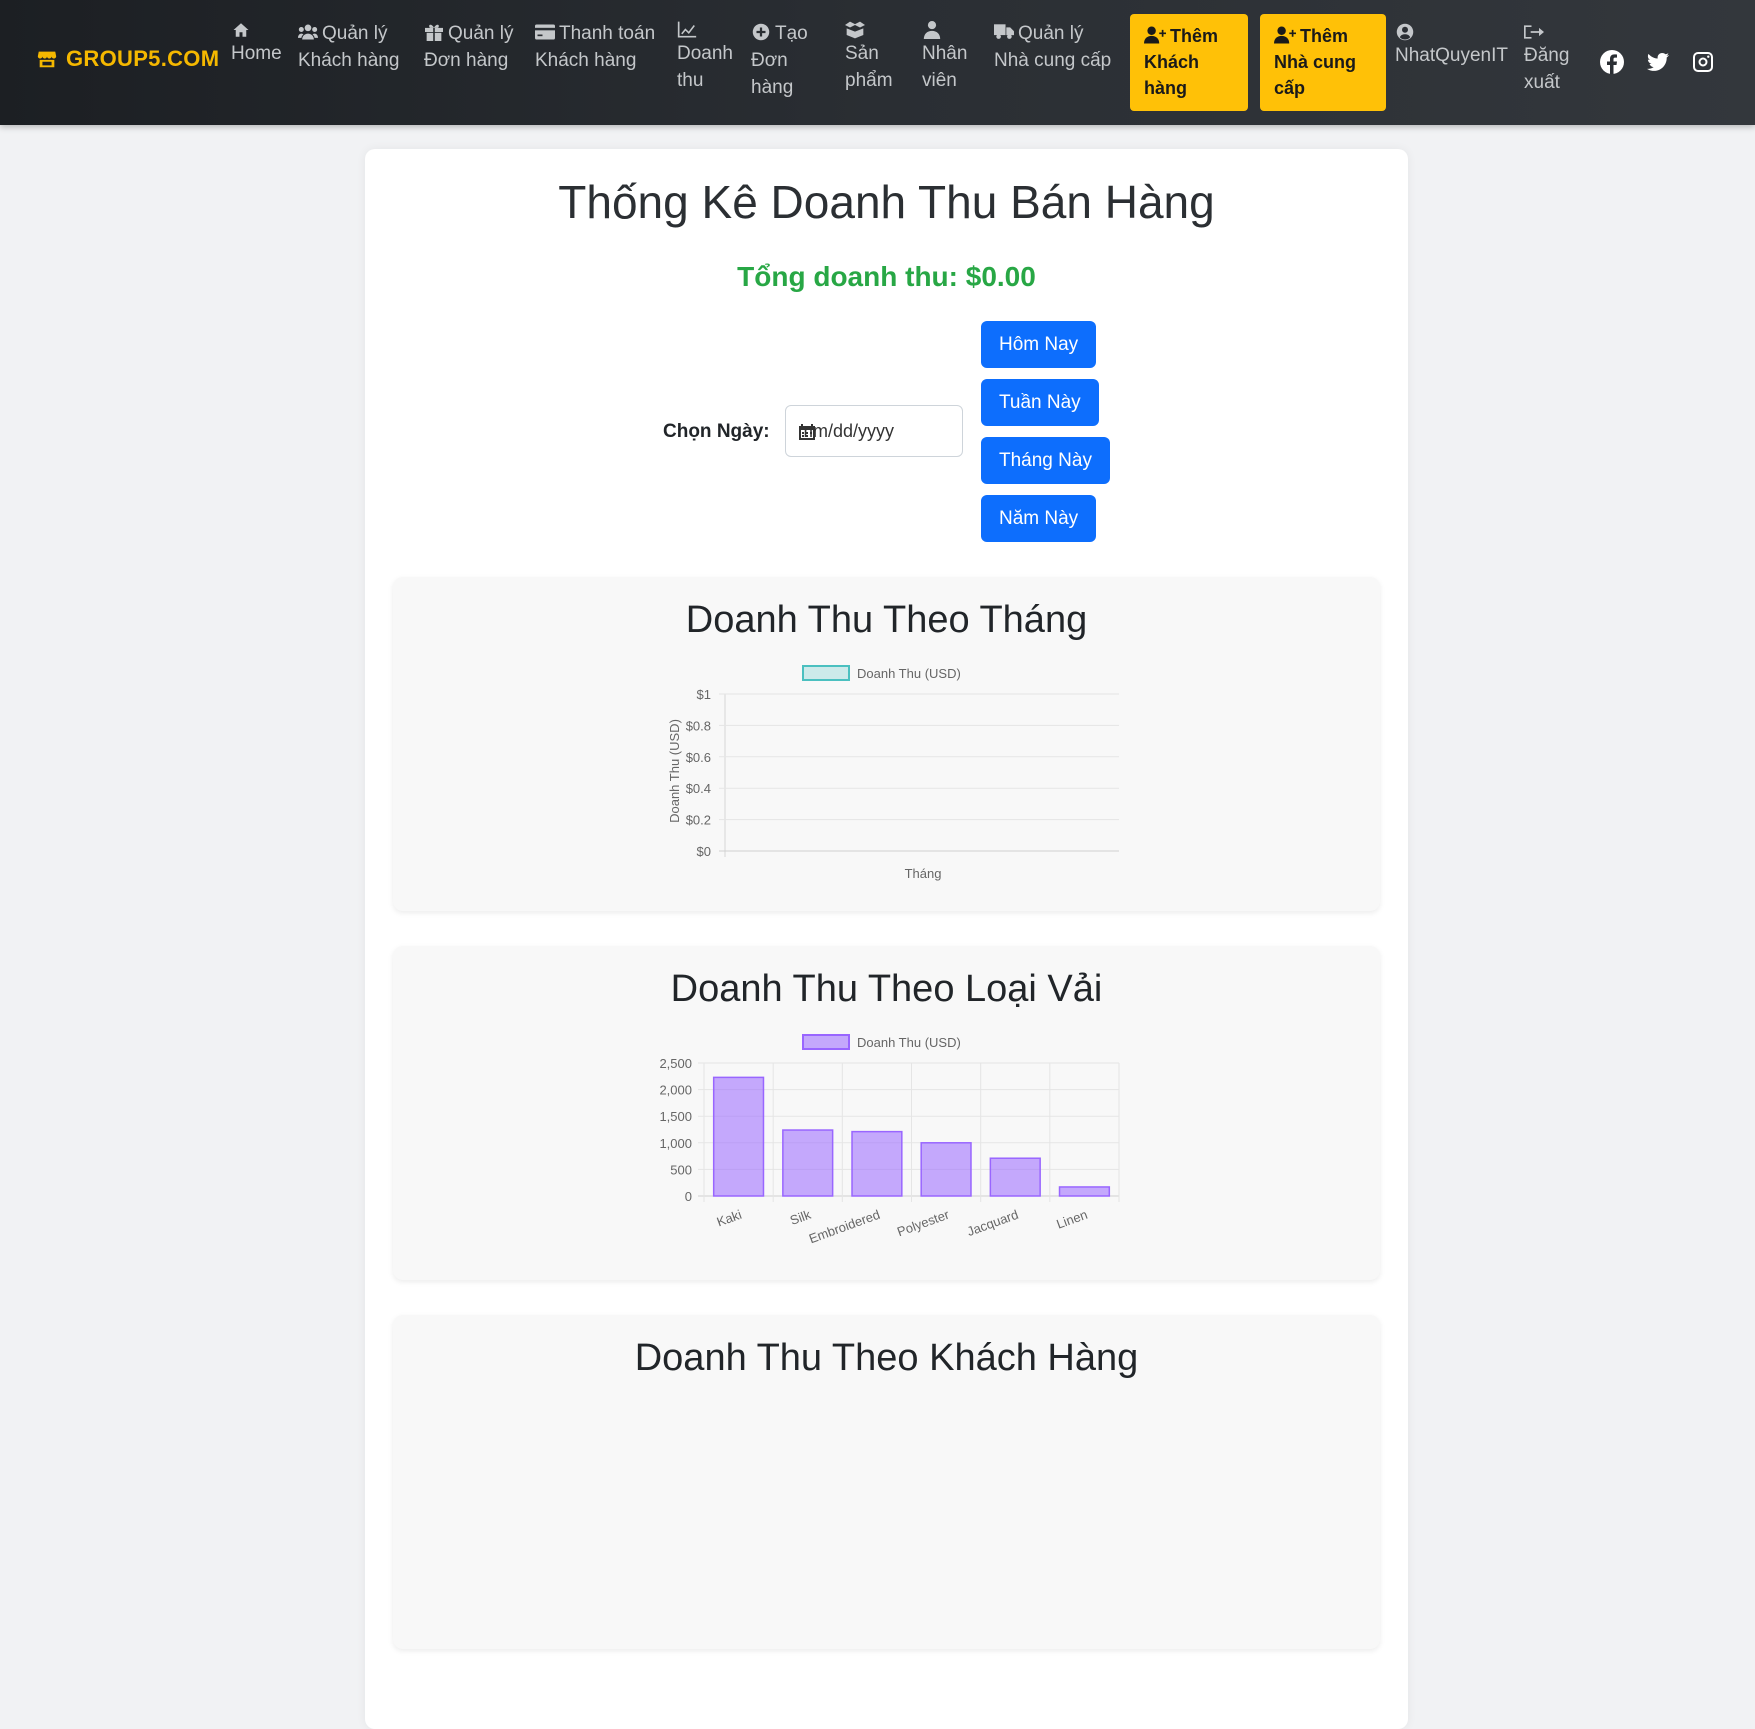  I want to click on nav-home: Home, so click(256, 43).